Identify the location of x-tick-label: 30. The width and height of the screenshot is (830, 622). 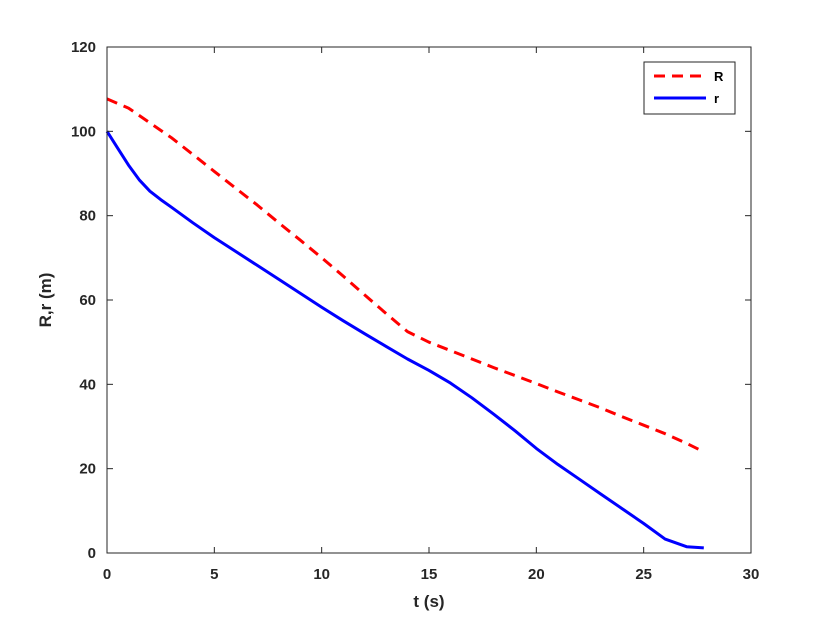
(751, 574).